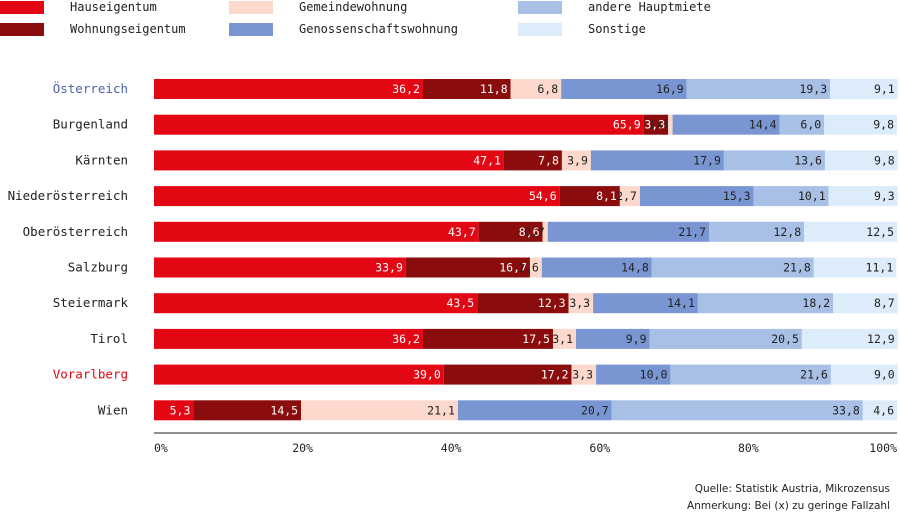  I want to click on data-label-oberoesterreich-hauseigentum: 43,7, so click(462, 232).